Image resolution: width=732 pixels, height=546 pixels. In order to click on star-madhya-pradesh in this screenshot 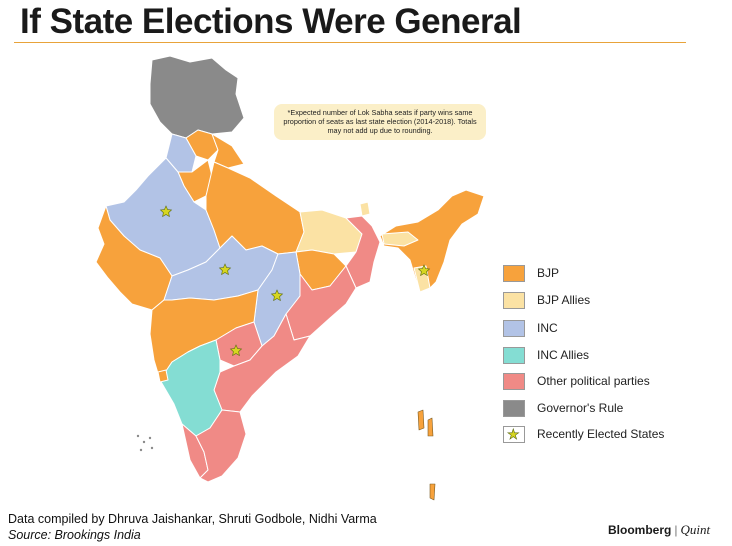, I will do `click(225, 269)`.